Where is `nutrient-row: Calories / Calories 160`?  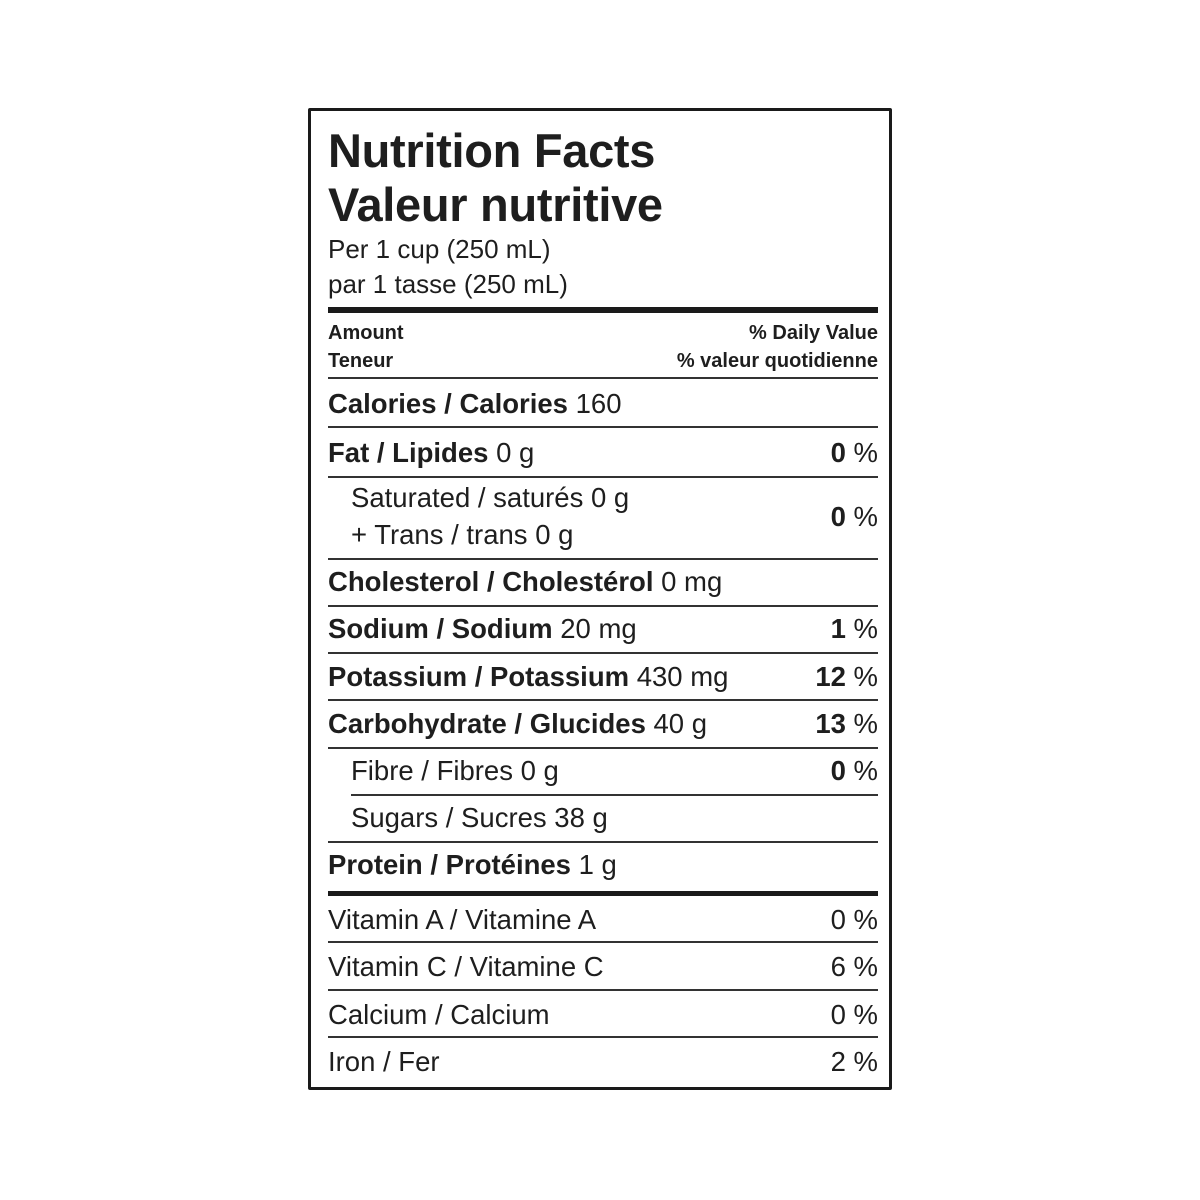
nutrient-row: Calories / Calories 160 is located at coordinates (603, 404).